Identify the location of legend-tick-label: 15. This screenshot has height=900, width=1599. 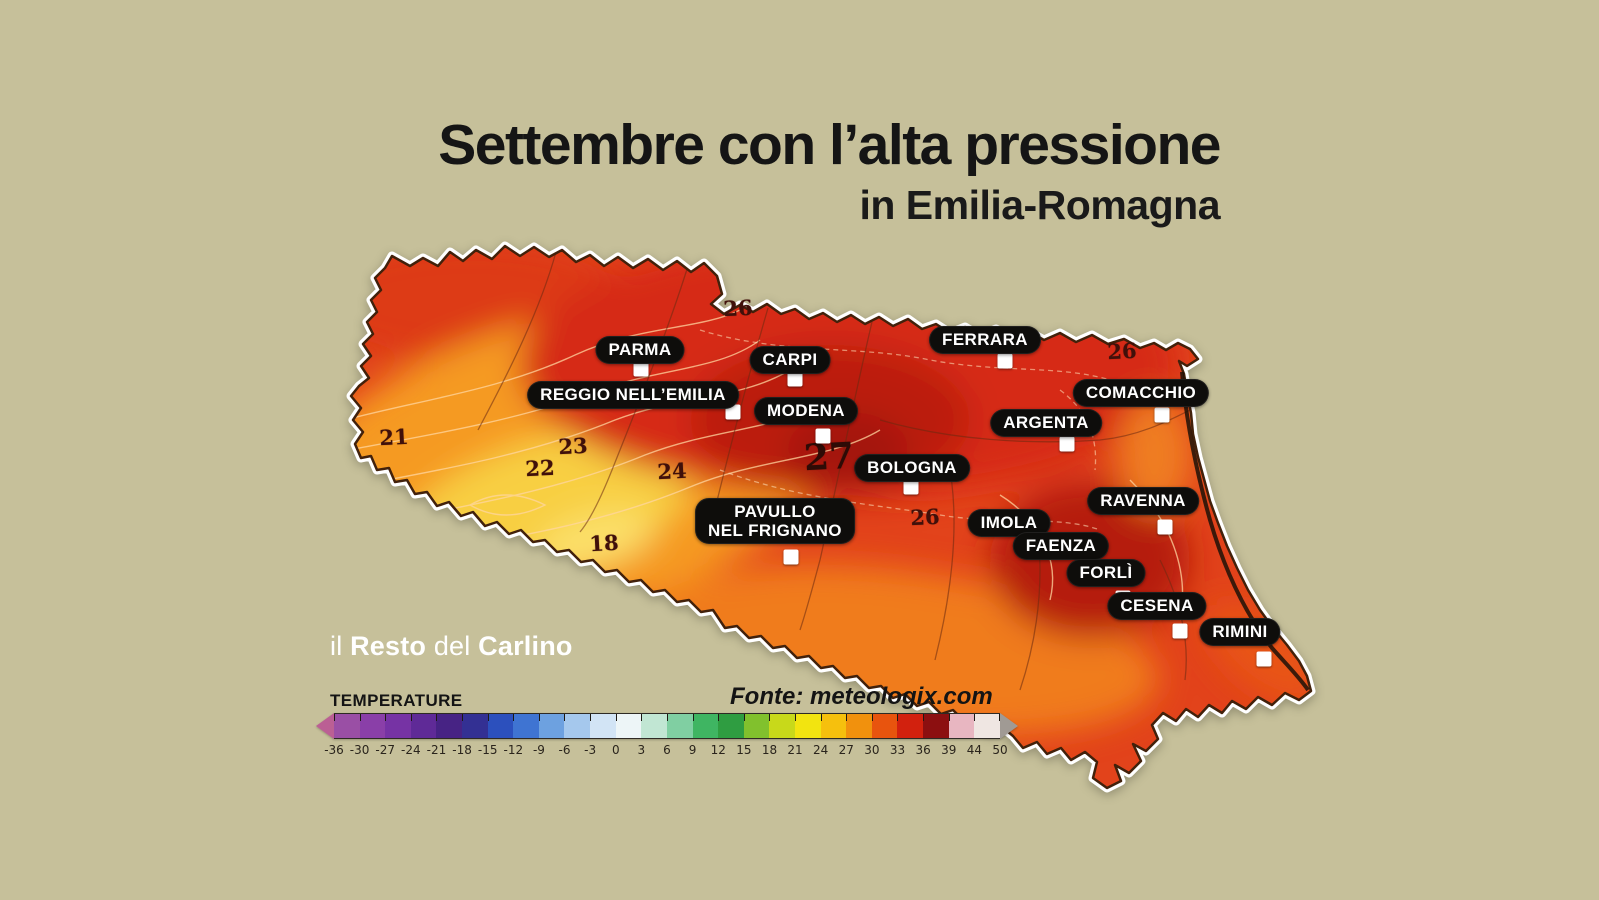
(744, 750).